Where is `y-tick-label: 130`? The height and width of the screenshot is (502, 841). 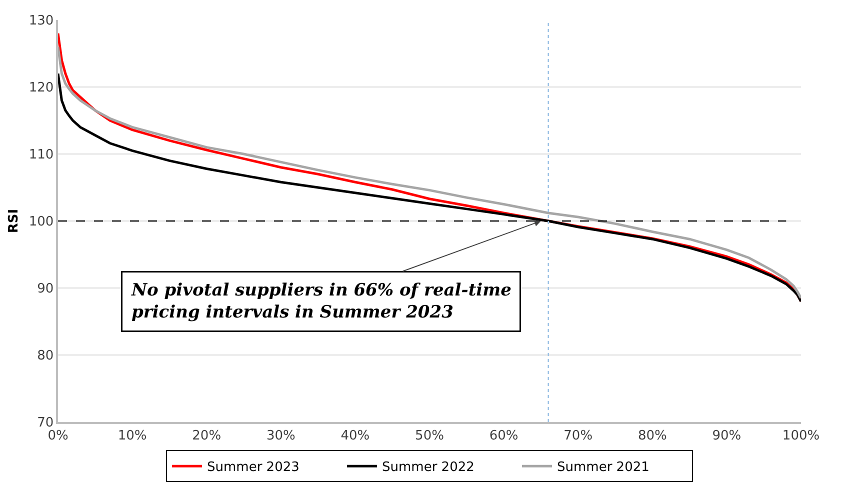
y-tick-label: 130 is located at coordinates (41, 21).